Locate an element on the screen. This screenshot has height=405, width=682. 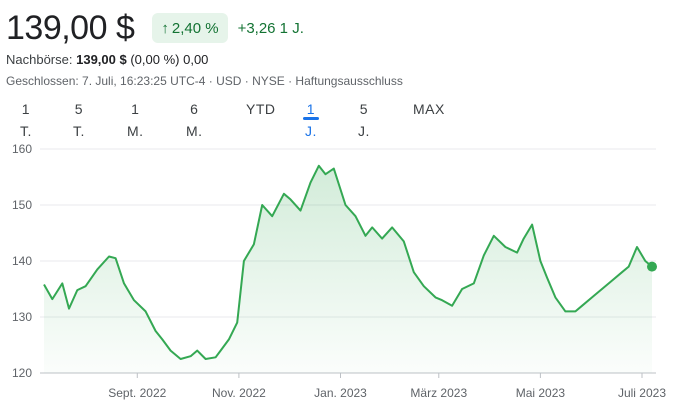
tab-ytd: YTD is located at coordinates (261, 109).